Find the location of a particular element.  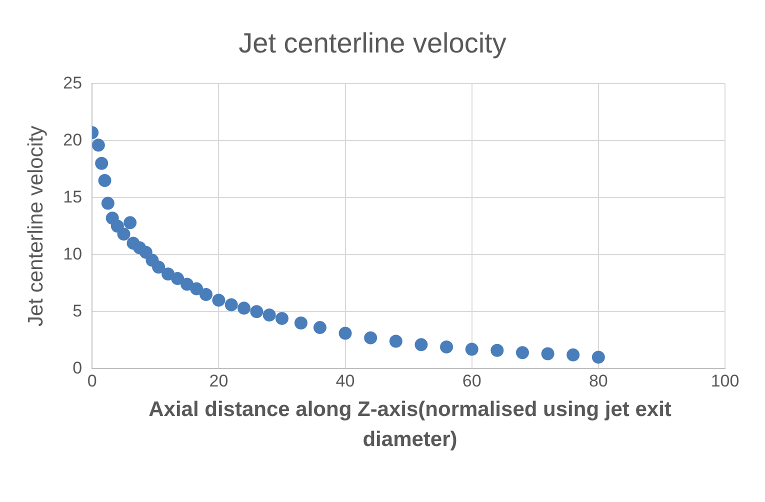

x-tick-label: 60 is located at coordinates (472, 380).